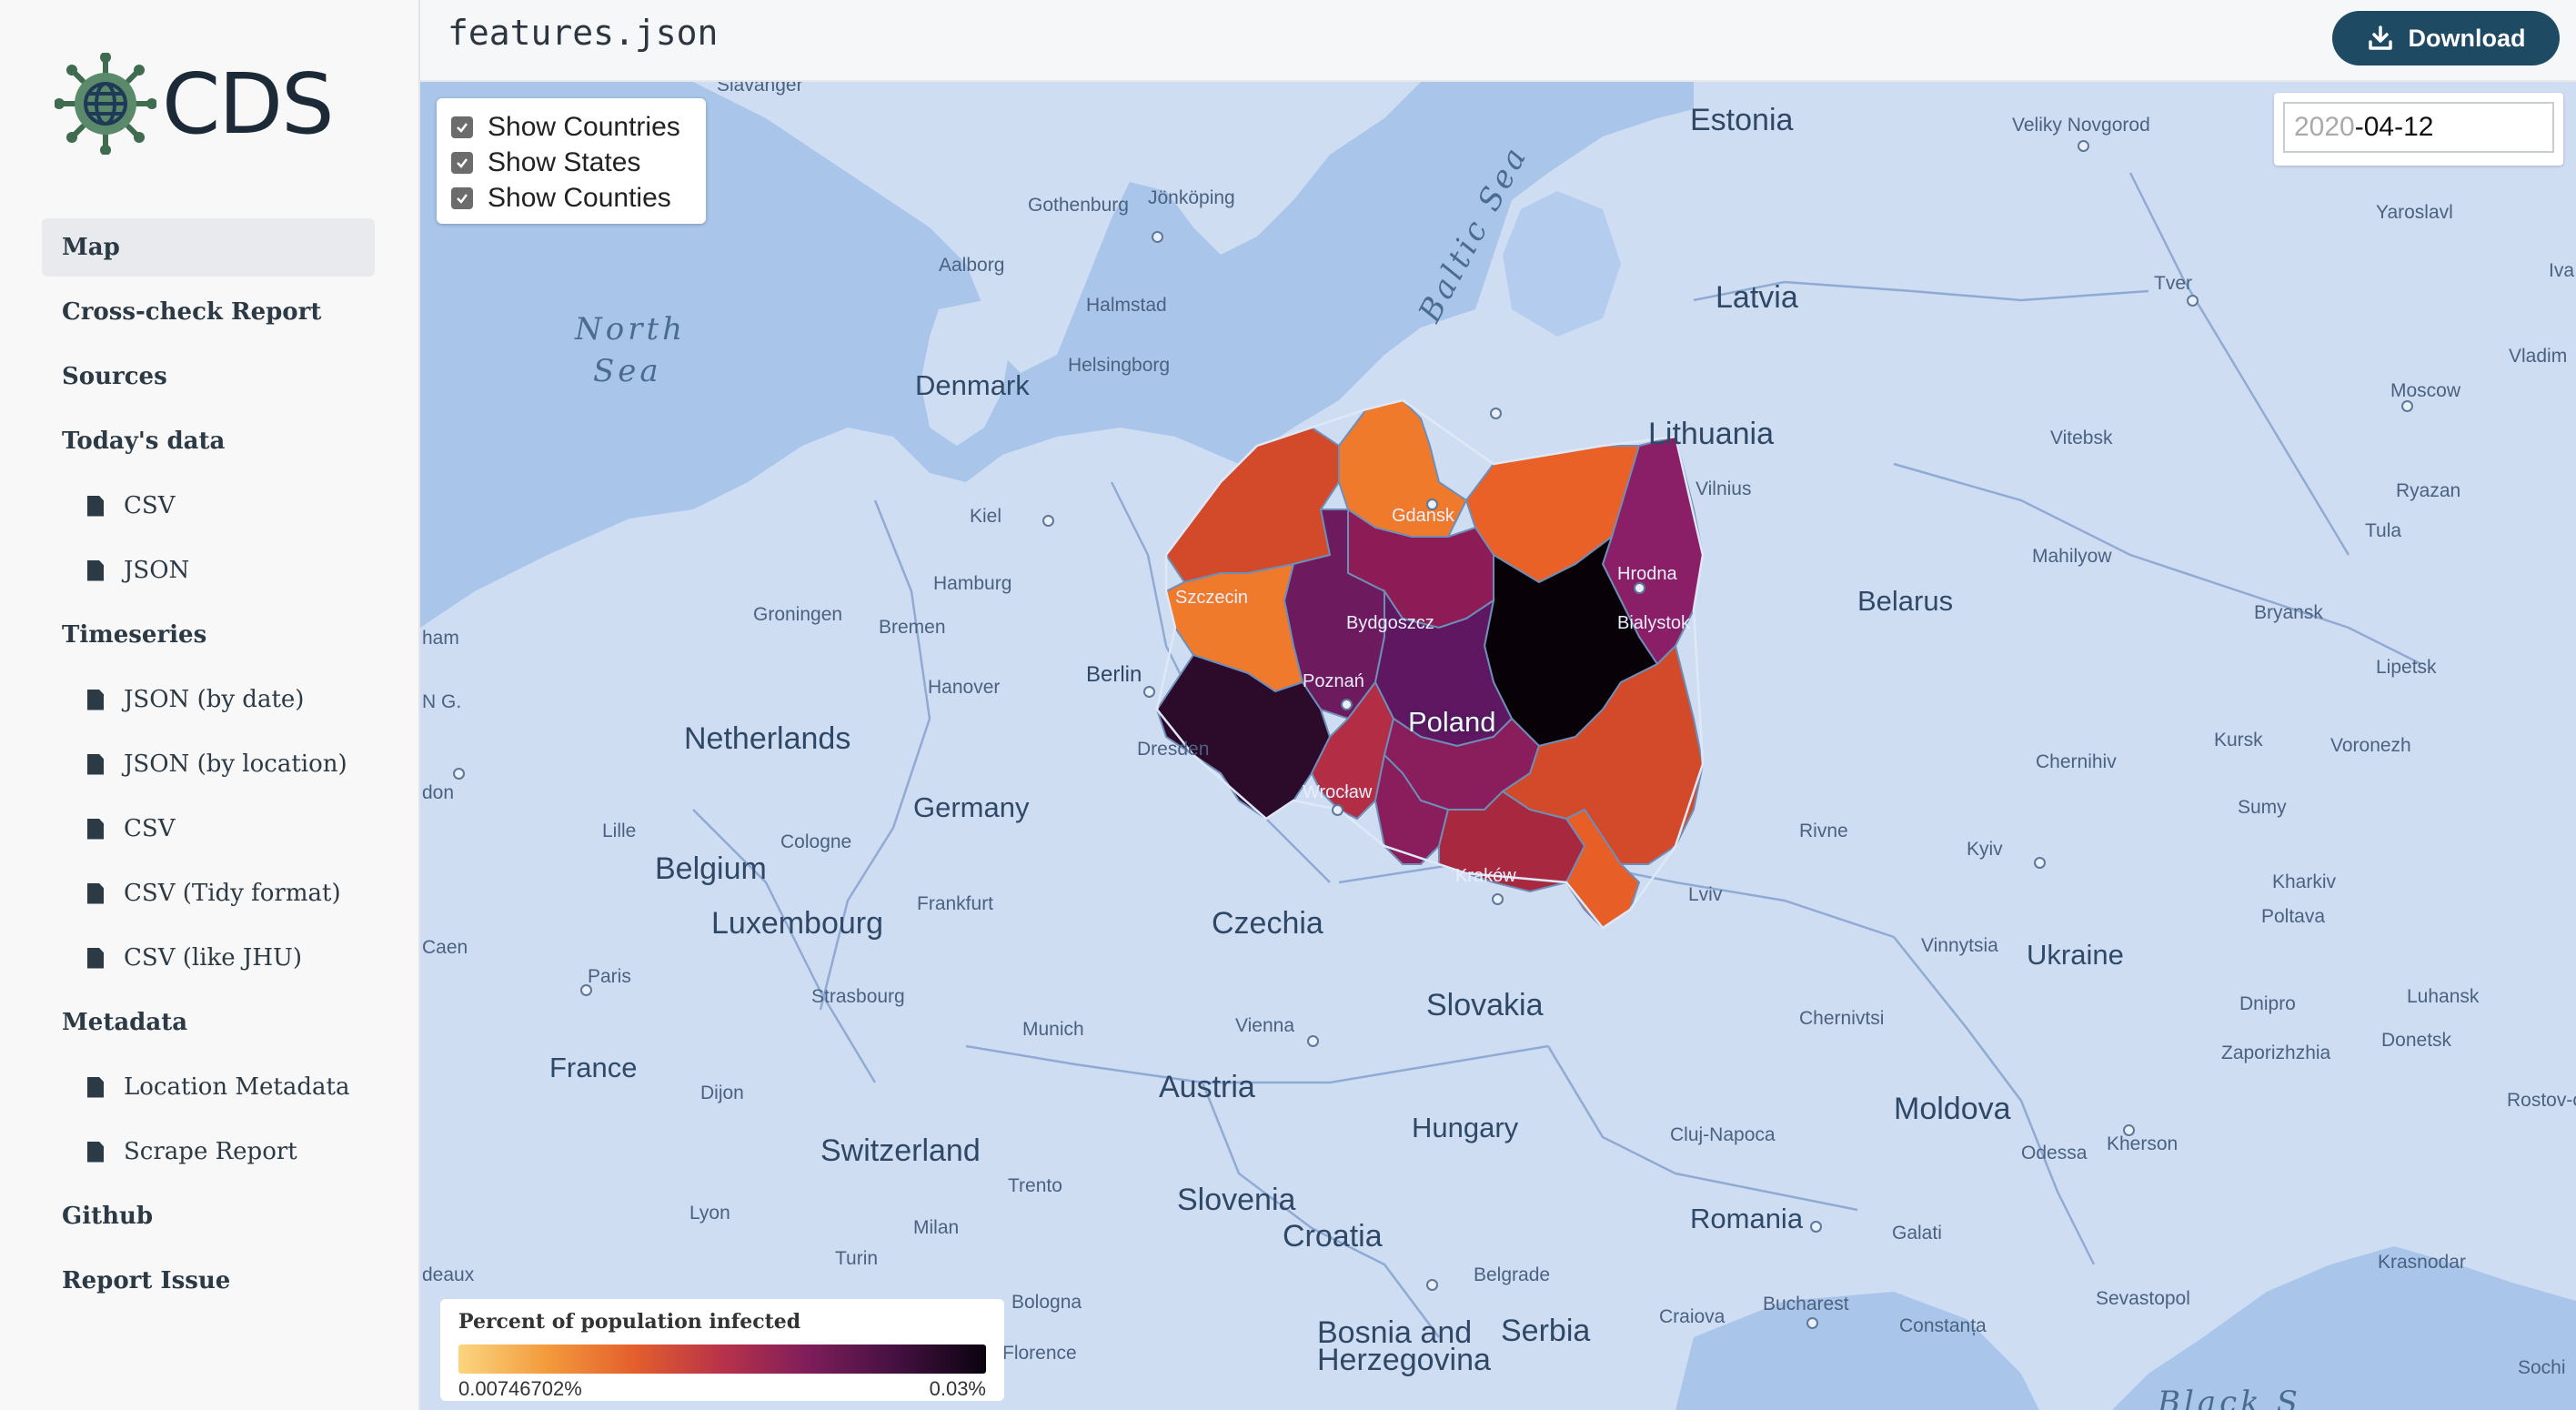 The width and height of the screenshot is (2576, 1410). What do you see at coordinates (1078, 205) in the screenshot?
I see `map-label-city: Gothenburg` at bounding box center [1078, 205].